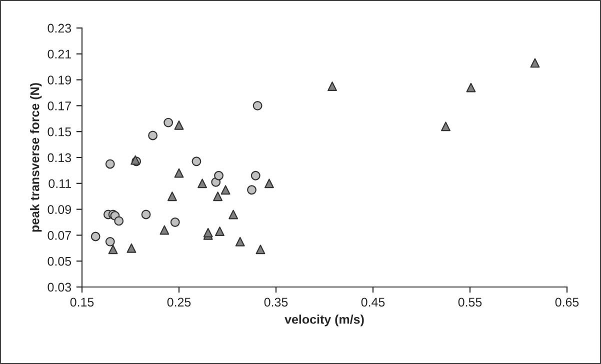 The image size is (601, 364). What do you see at coordinates (59, 80) in the screenshot?
I see `y-tick-label: 0.19` at bounding box center [59, 80].